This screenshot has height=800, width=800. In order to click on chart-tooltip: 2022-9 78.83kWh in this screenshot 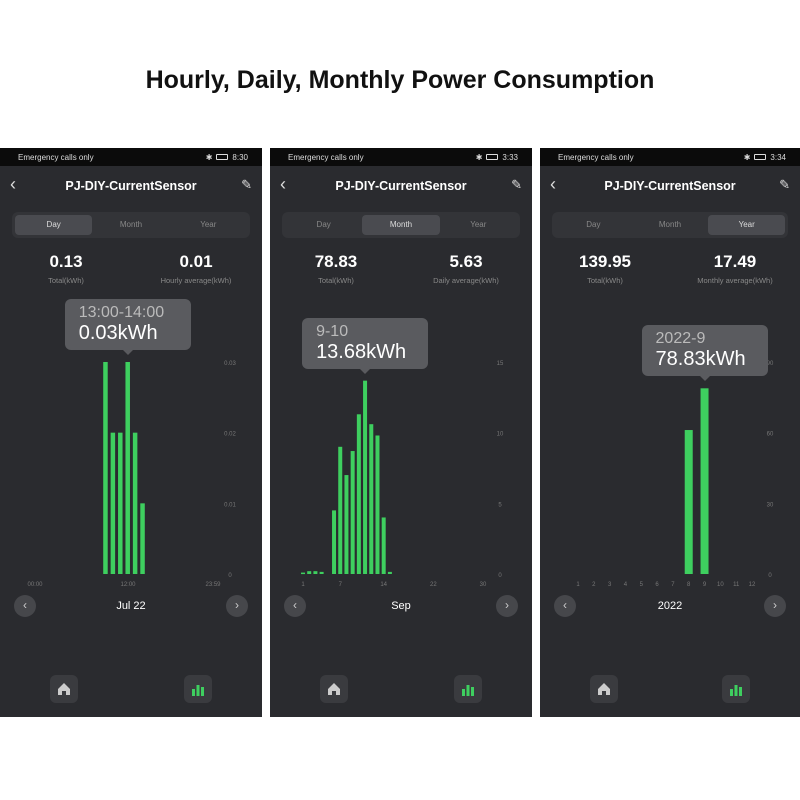, I will do `click(704, 353)`.